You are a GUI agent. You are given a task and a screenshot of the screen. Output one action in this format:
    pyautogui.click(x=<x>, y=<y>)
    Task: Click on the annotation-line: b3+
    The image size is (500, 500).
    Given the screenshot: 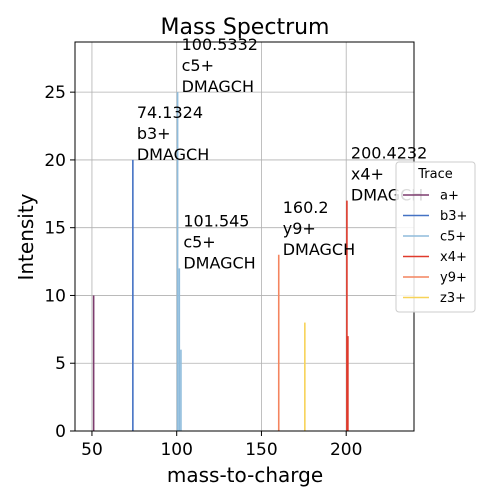 What is the action you would take?
    pyautogui.click(x=154, y=133)
    